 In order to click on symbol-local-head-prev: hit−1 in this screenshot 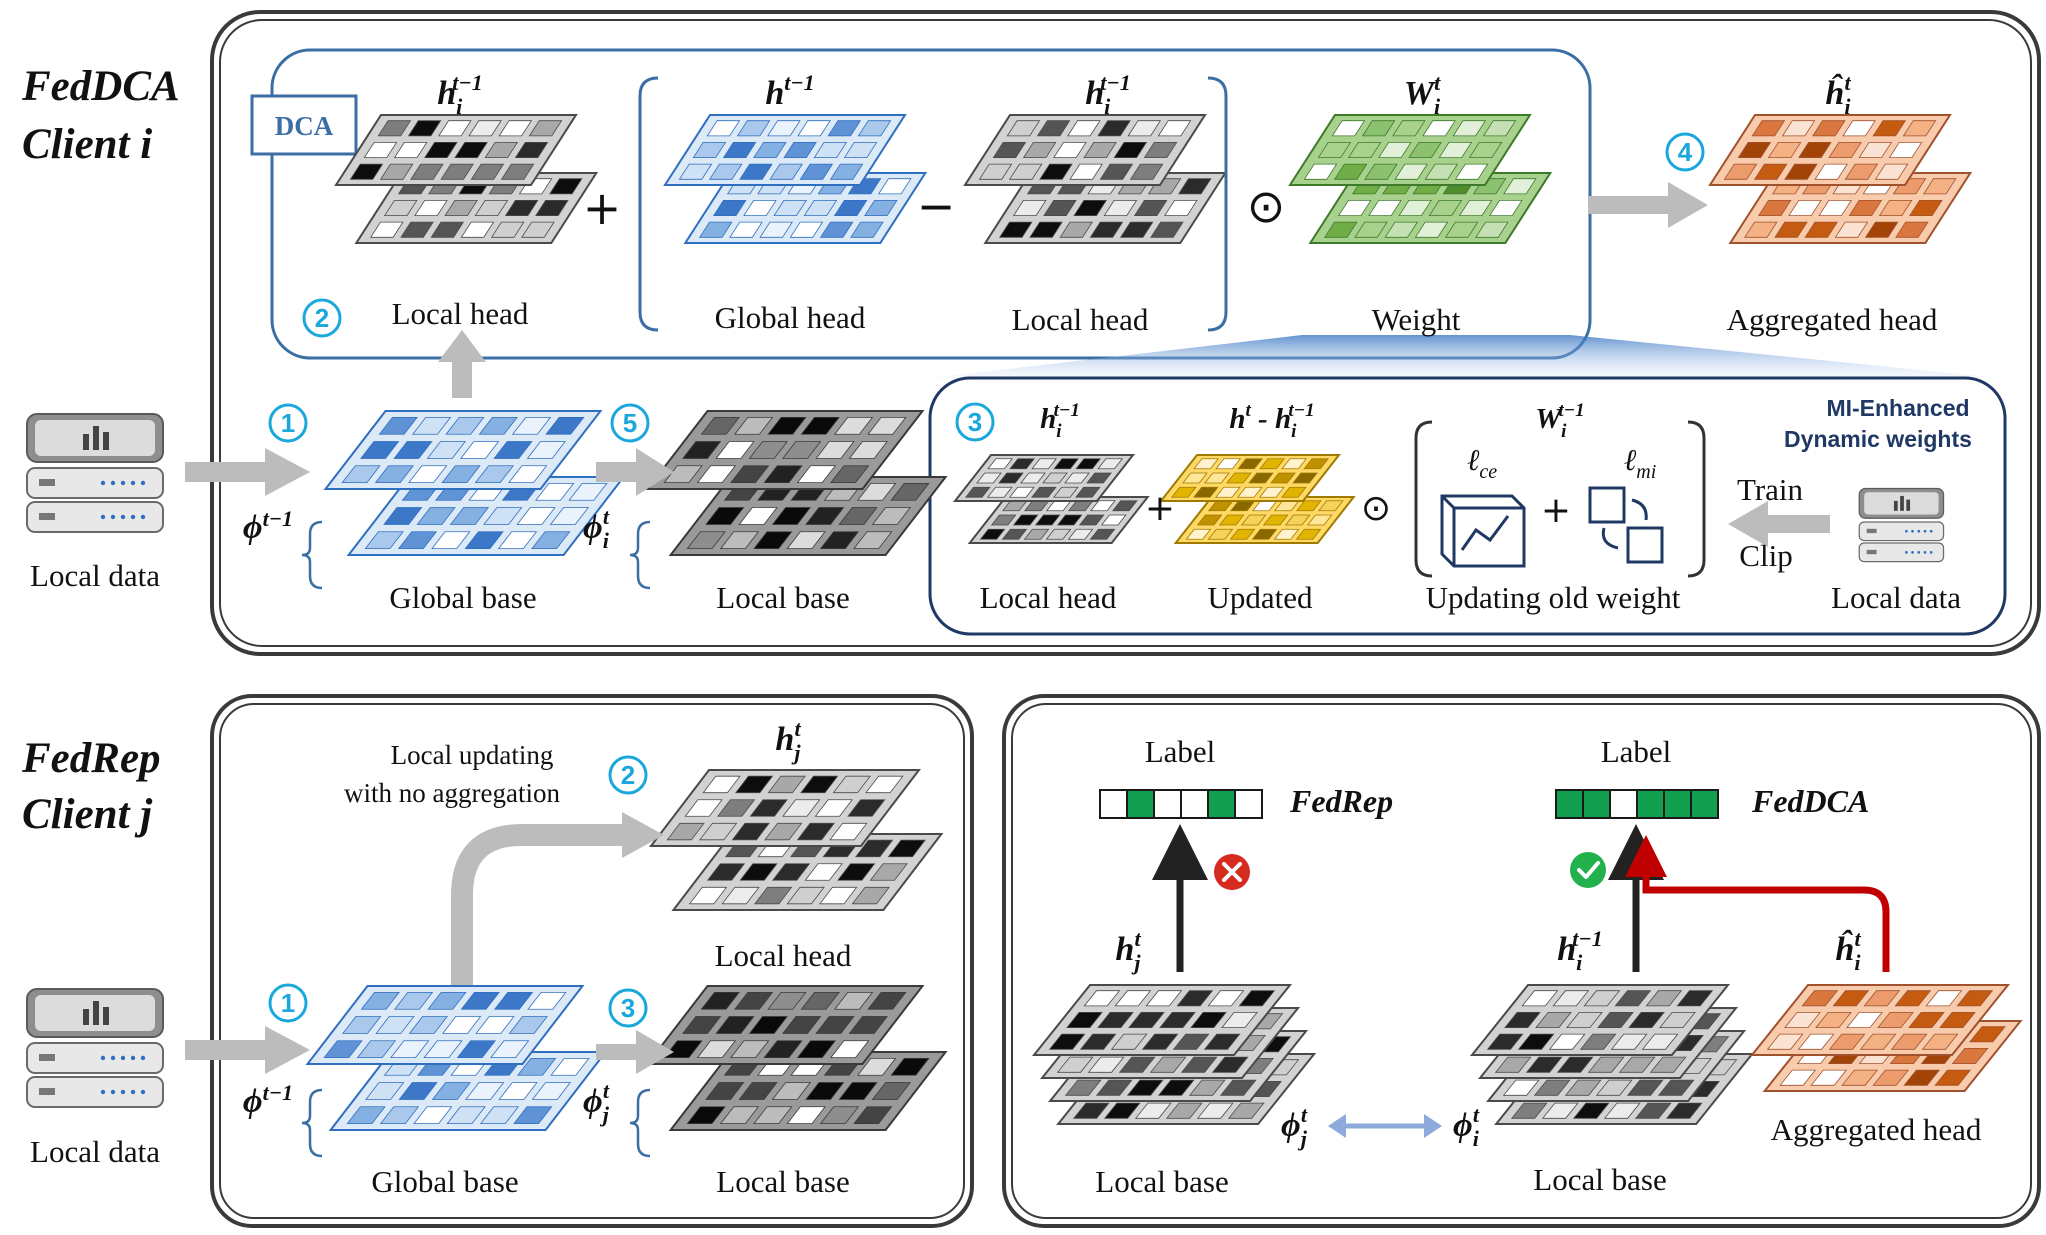, I will do `click(460, 94)`.